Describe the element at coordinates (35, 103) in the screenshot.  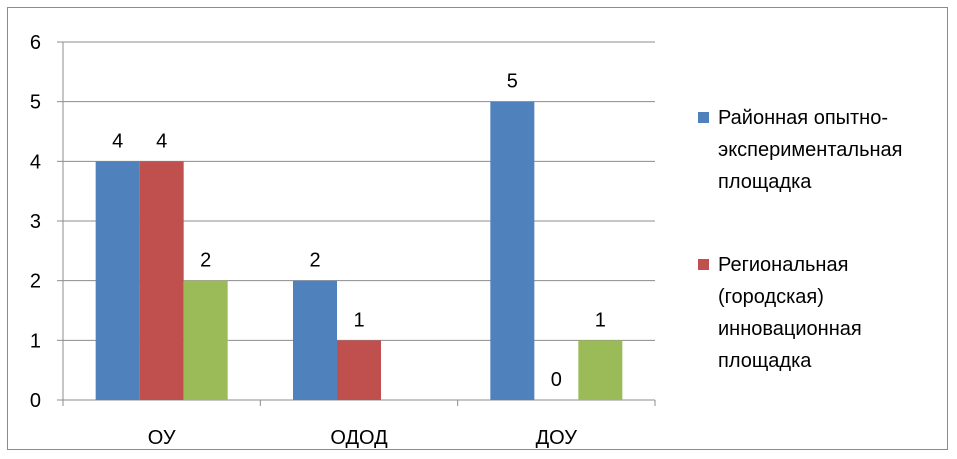
I see `y-tick-label: 5` at that location.